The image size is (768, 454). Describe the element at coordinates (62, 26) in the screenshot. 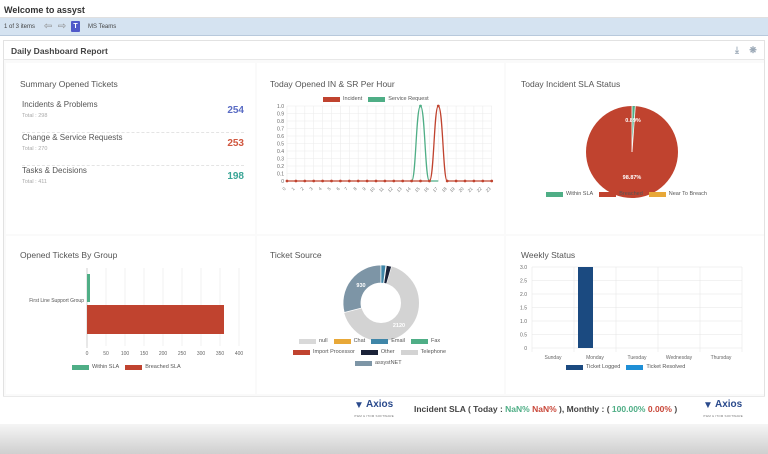

I see `arrow-right-icon: ⇨` at that location.